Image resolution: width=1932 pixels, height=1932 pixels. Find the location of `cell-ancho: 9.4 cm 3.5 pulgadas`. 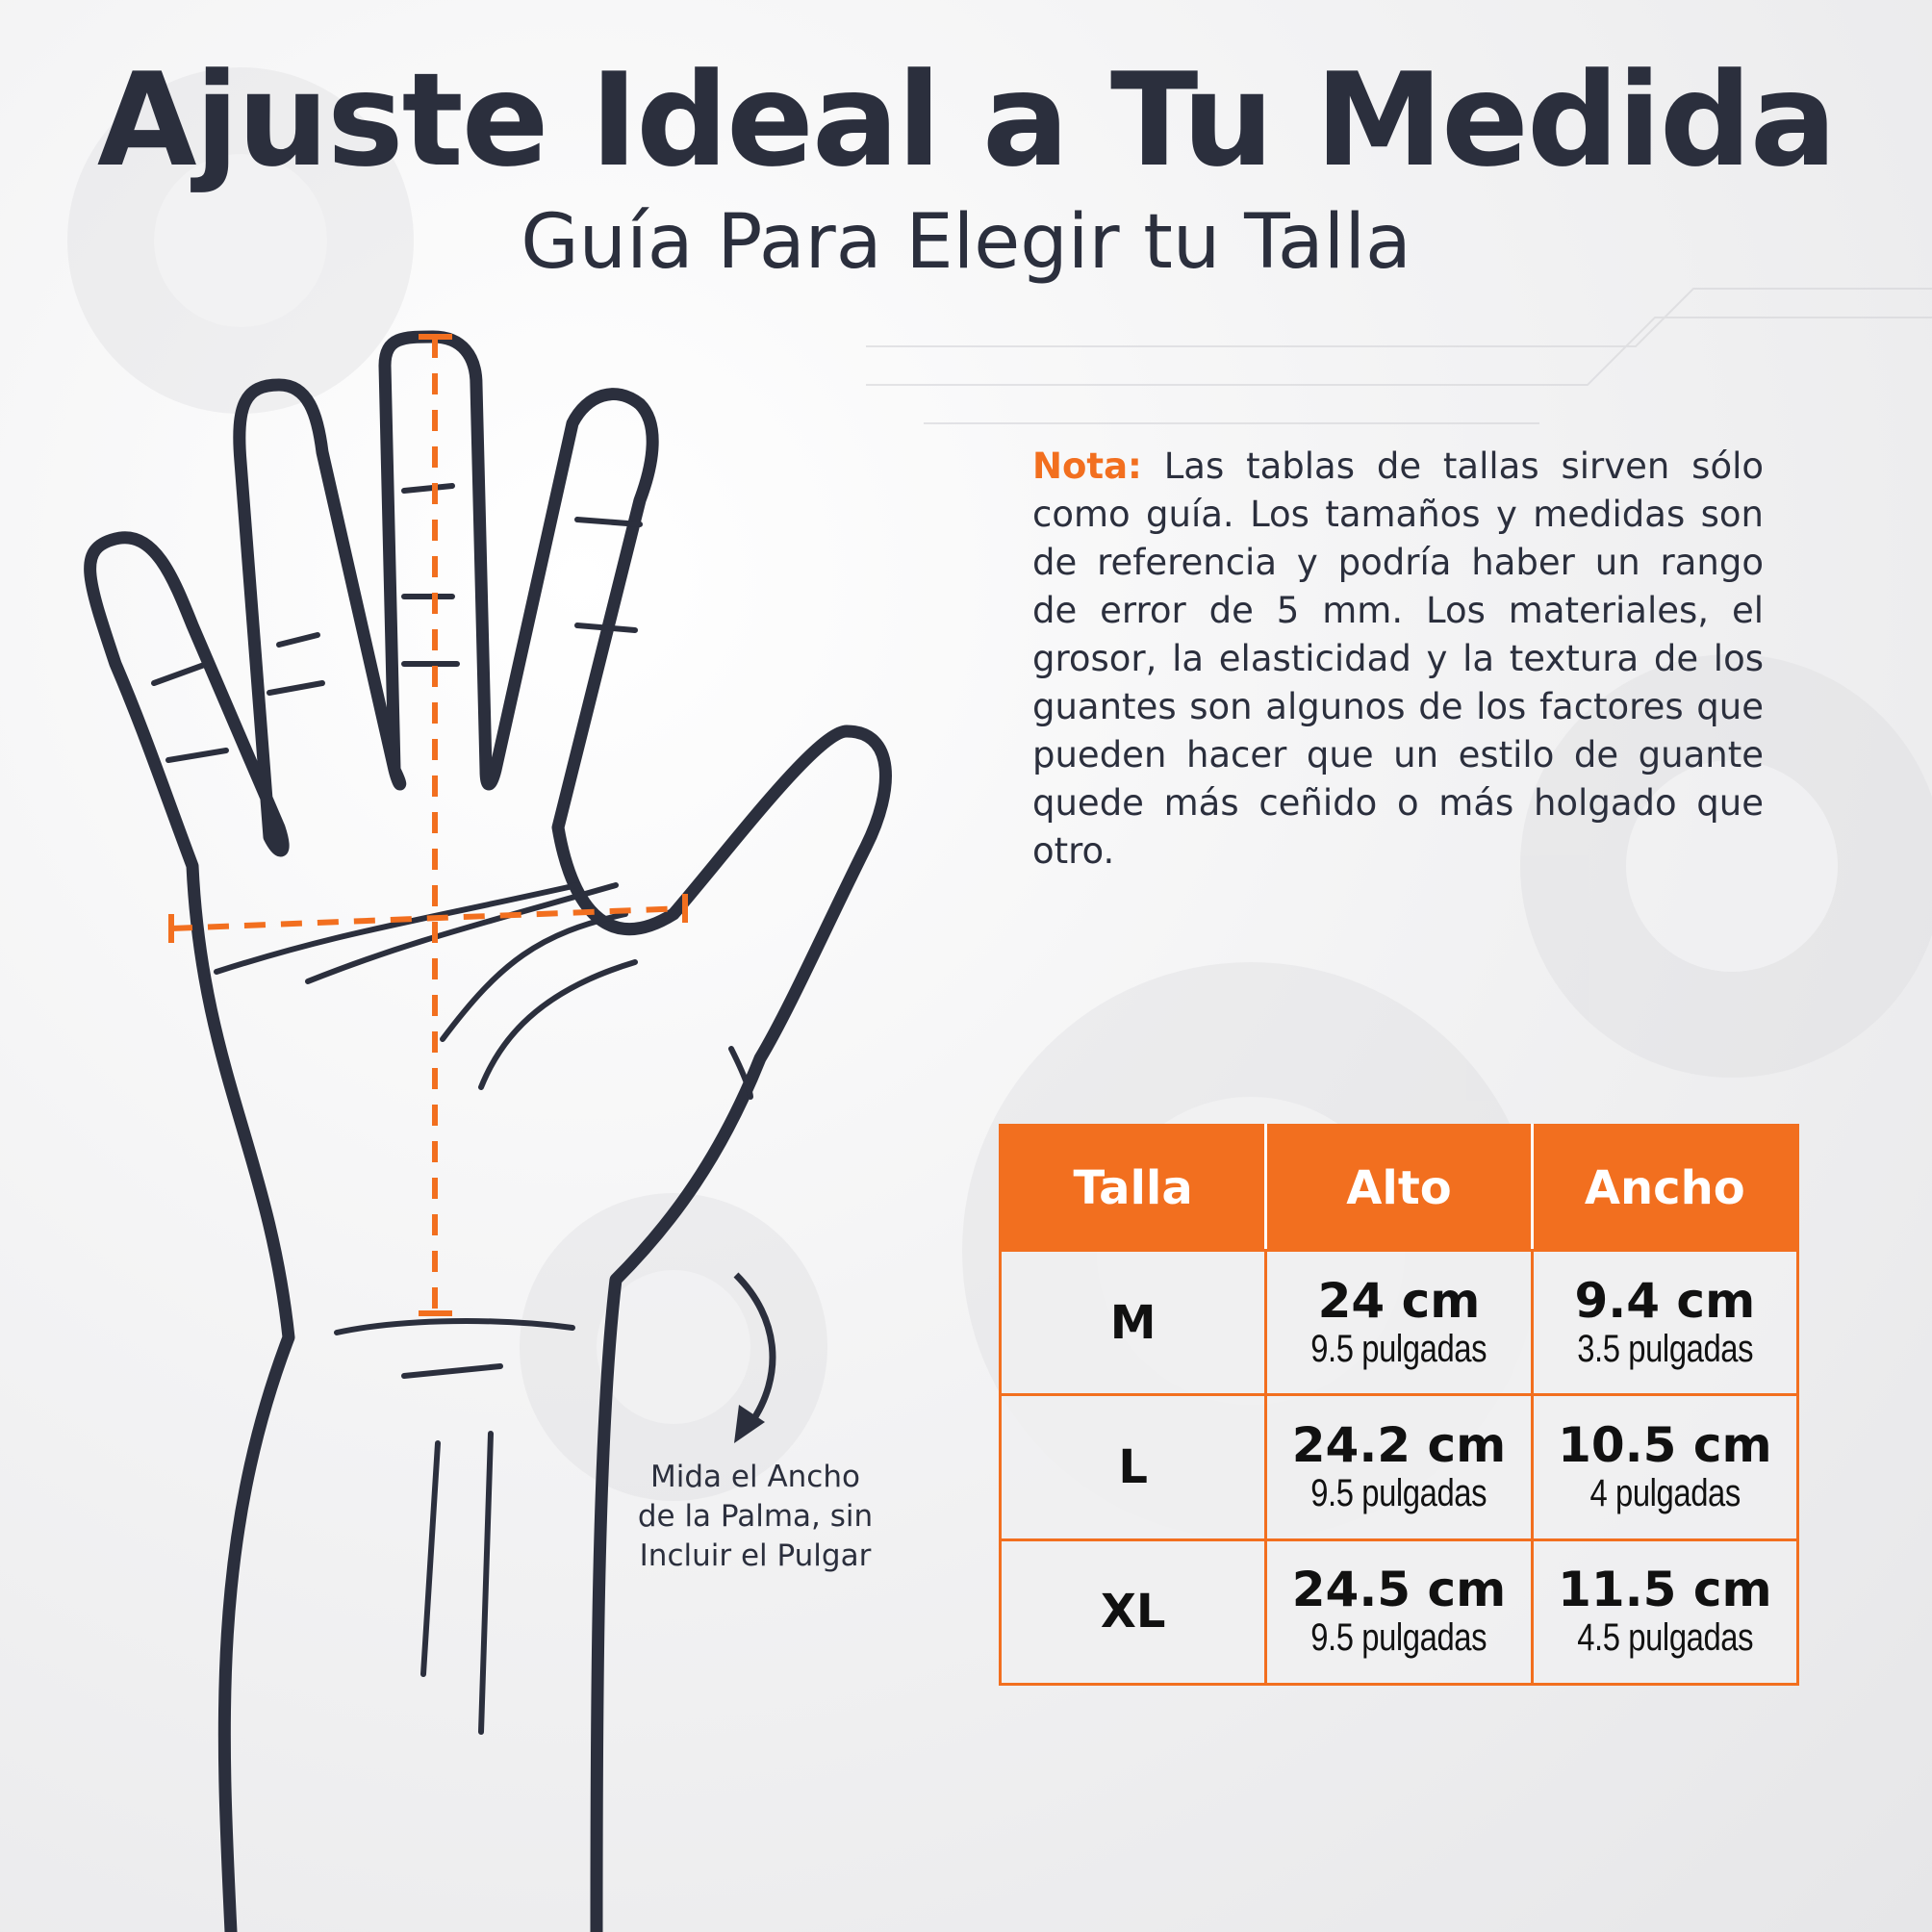

cell-ancho: 9.4 cm 3.5 pulgadas is located at coordinates (1665, 1323).